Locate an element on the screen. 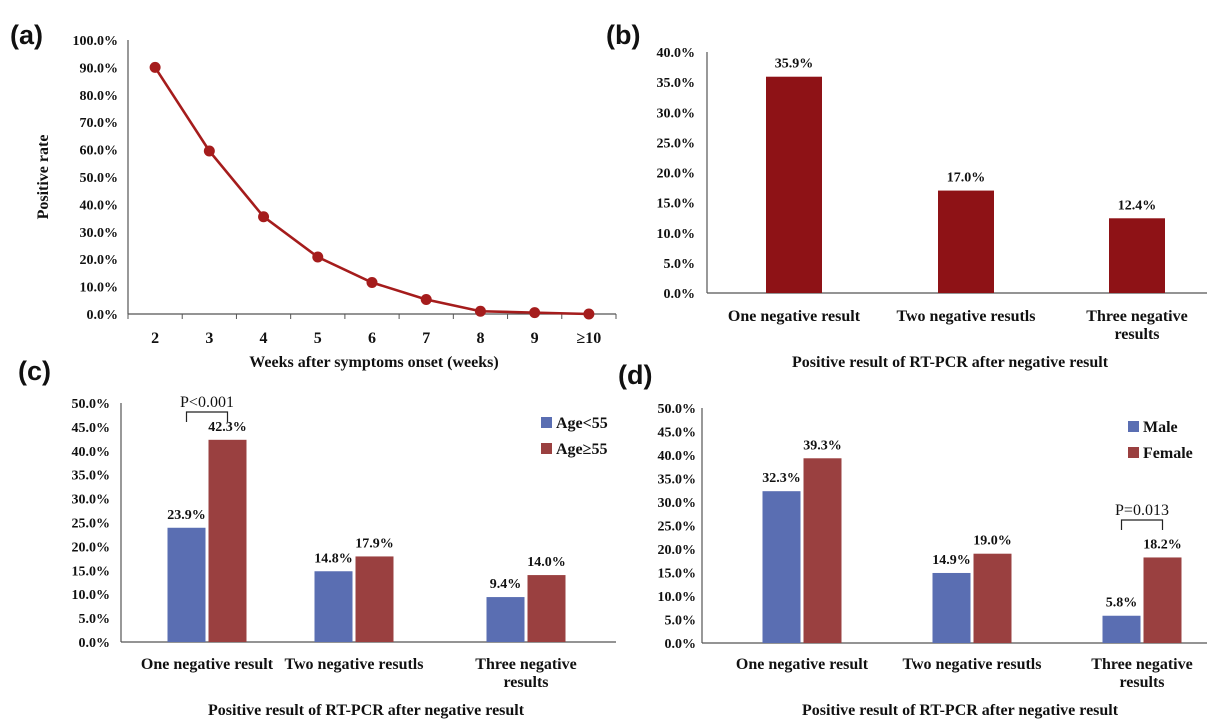 This screenshot has width=1212, height=719. bar-data-label: 14.0% is located at coordinates (546, 562).